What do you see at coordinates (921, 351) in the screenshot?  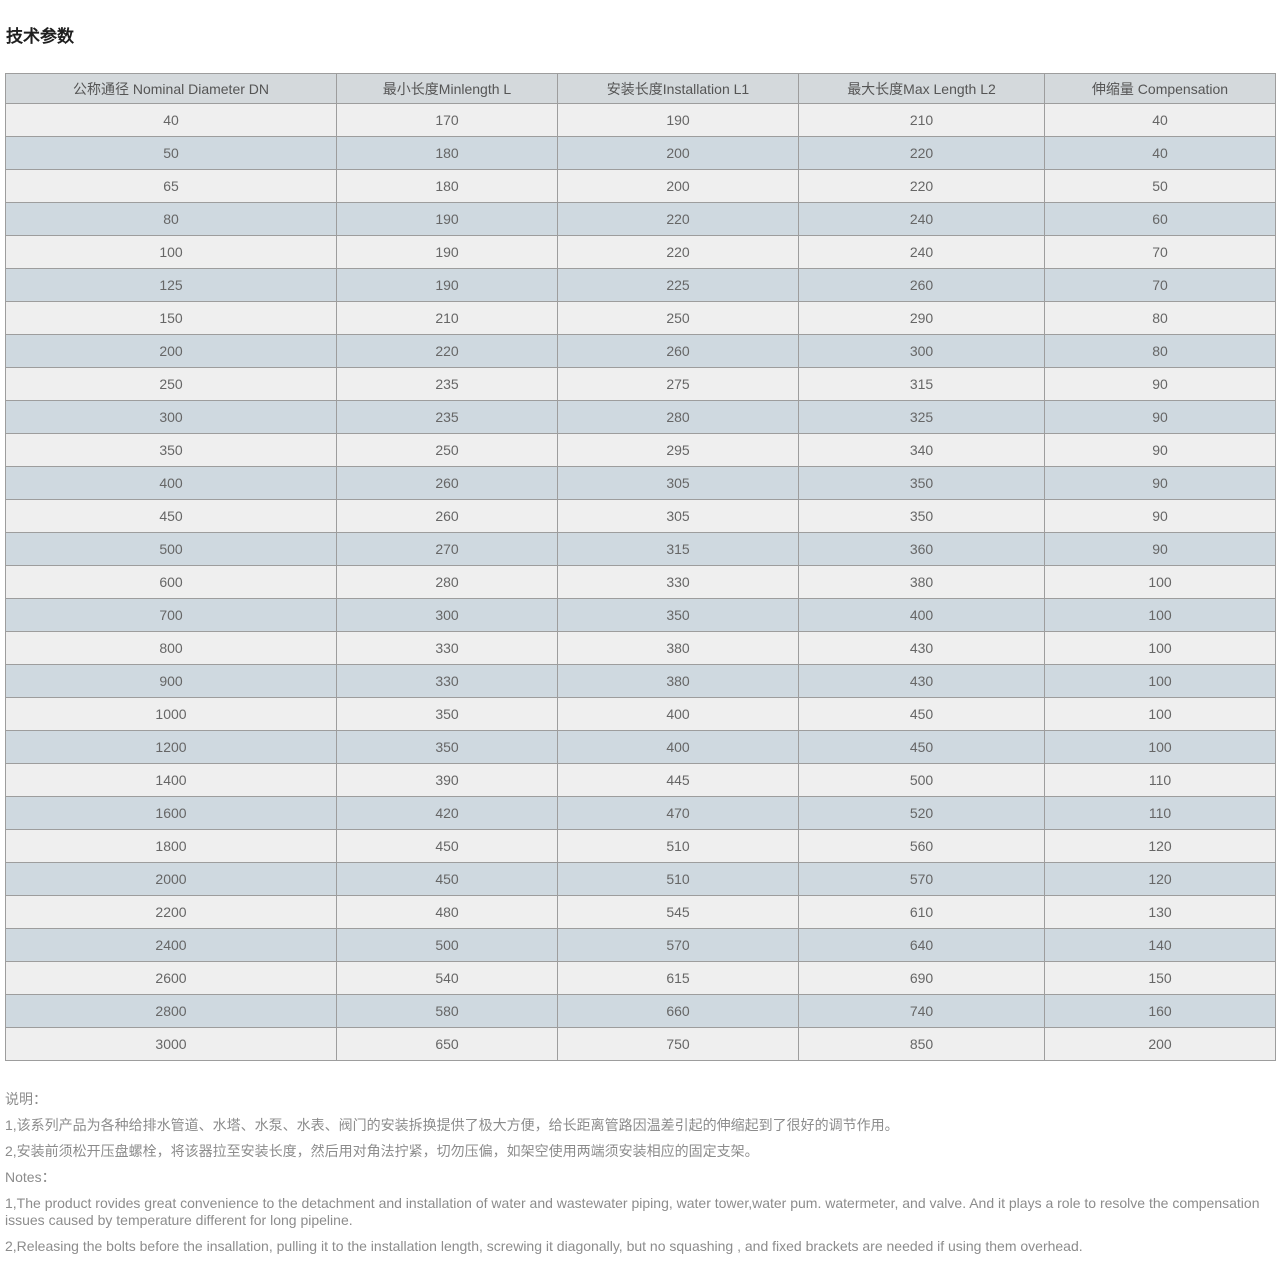 I see `cell: 300` at bounding box center [921, 351].